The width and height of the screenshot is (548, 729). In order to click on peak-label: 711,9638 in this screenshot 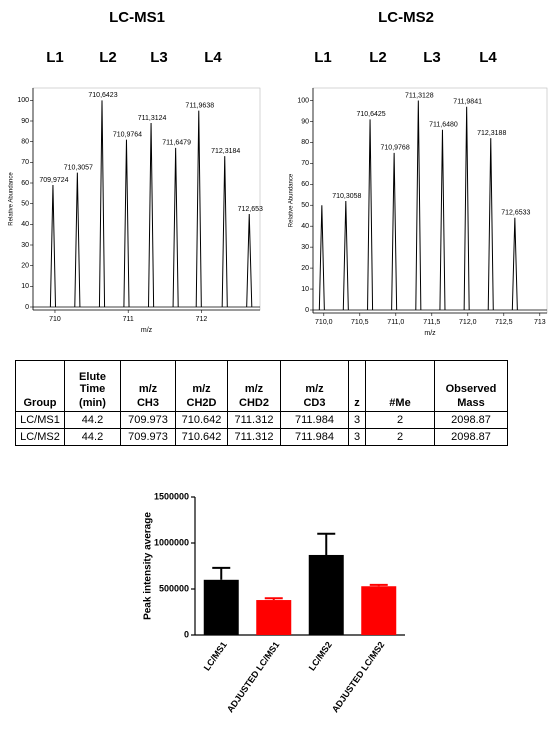, I will do `click(199, 106)`.